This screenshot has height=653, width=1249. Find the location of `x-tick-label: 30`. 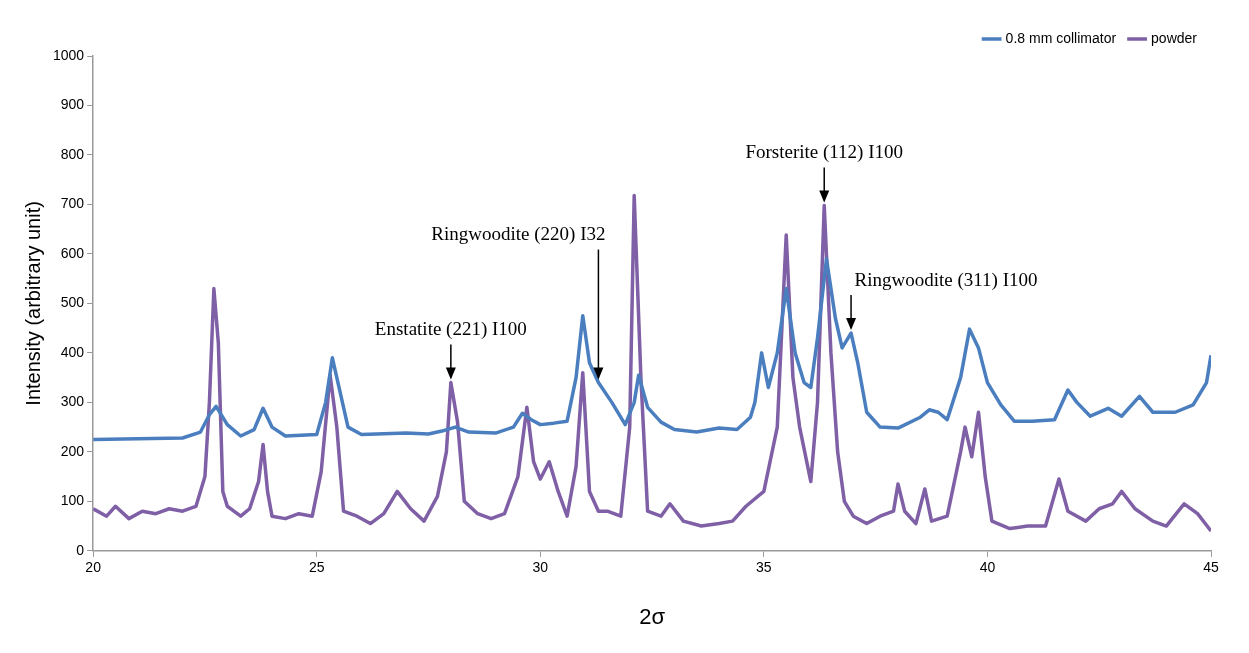

x-tick-label: 30 is located at coordinates (540, 567).